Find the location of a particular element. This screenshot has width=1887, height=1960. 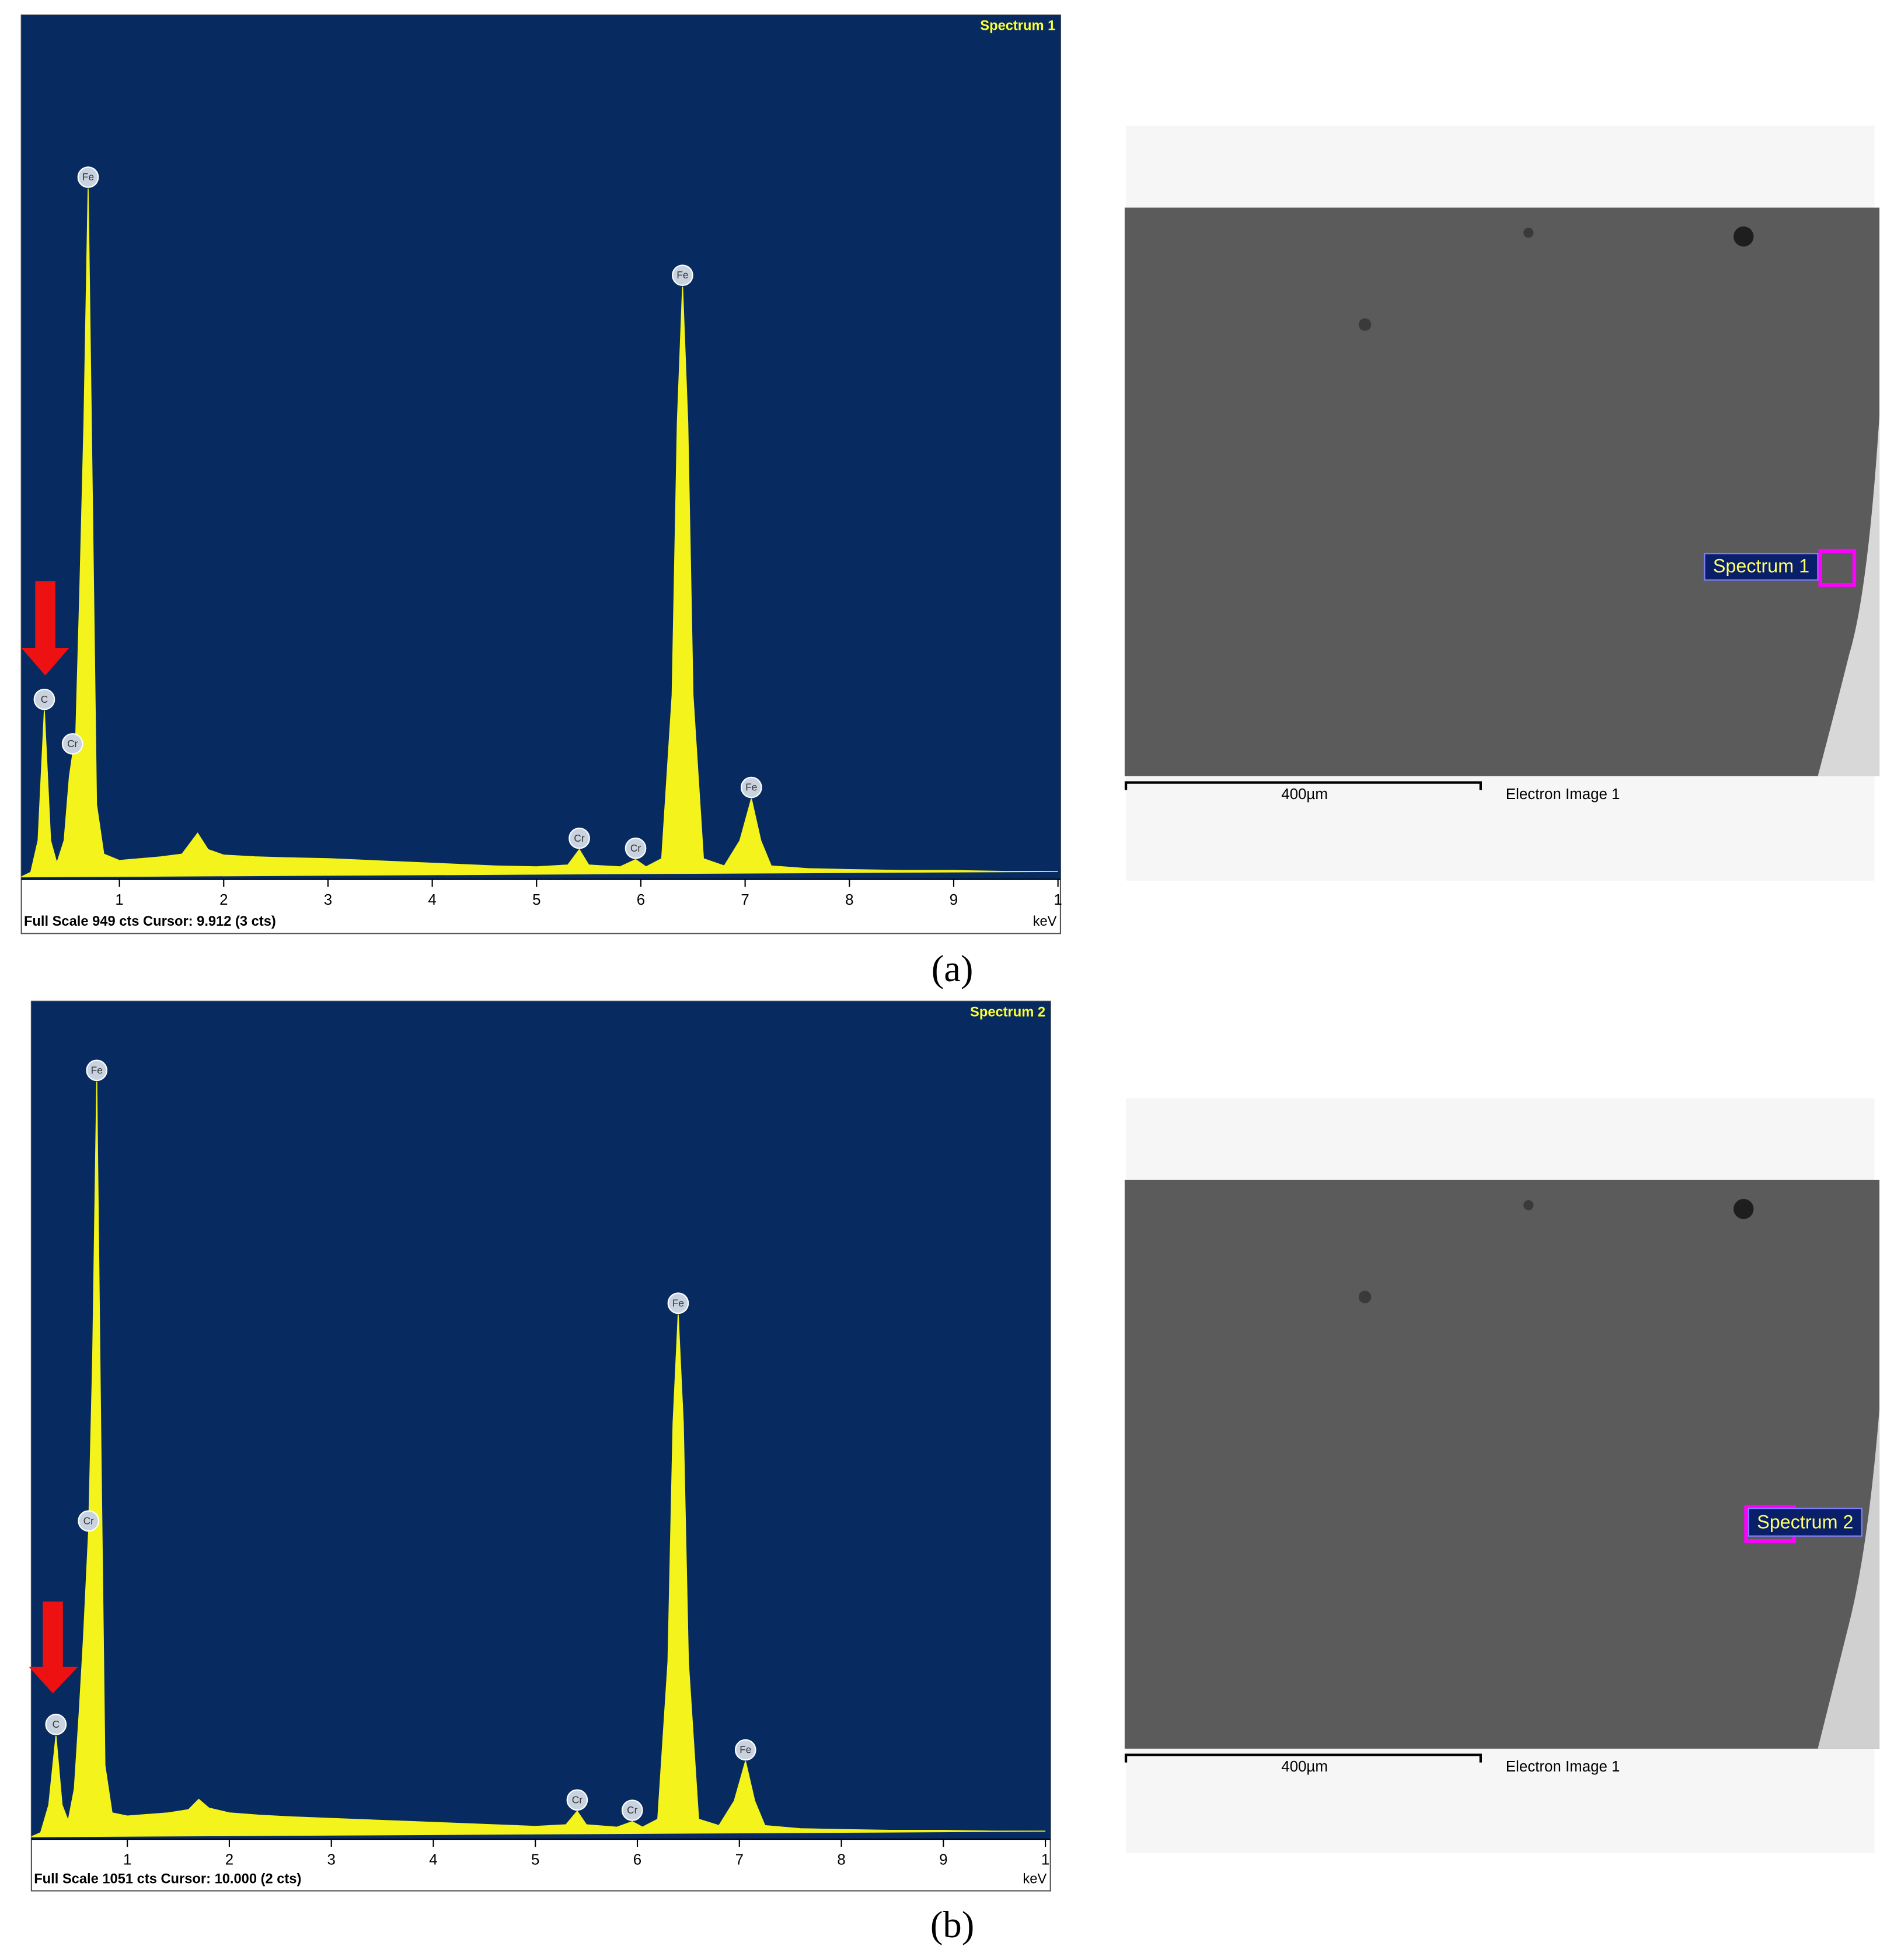

marker-label: Spectrum 1 is located at coordinates (1761, 566).